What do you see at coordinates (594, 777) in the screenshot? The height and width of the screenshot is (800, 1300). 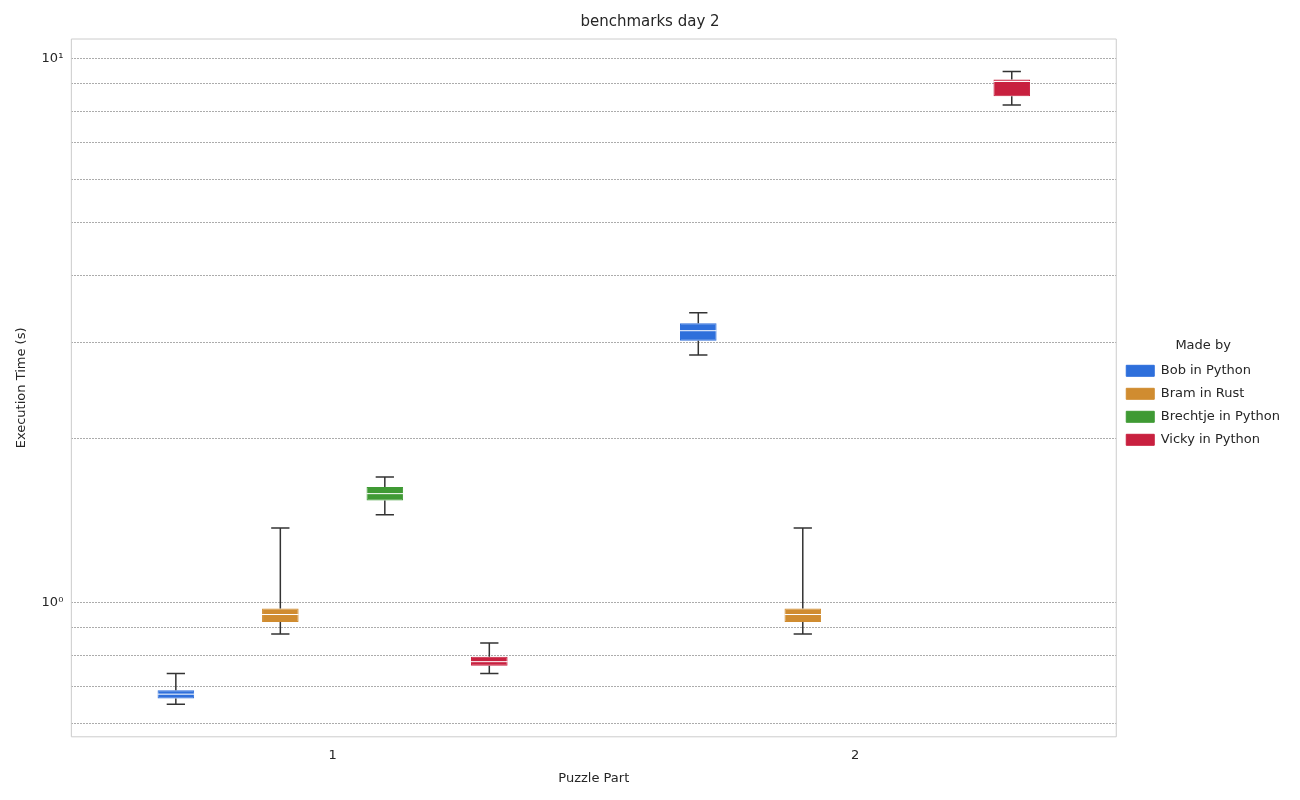 I see `x-axis-title: Puzzle Part` at bounding box center [594, 777].